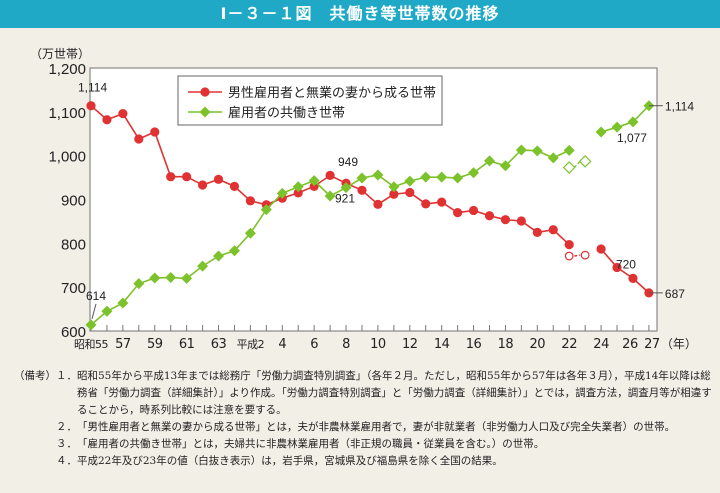  What do you see at coordinates (205, 112) in the screenshot?
I see `legend-marker-diamond` at bounding box center [205, 112].